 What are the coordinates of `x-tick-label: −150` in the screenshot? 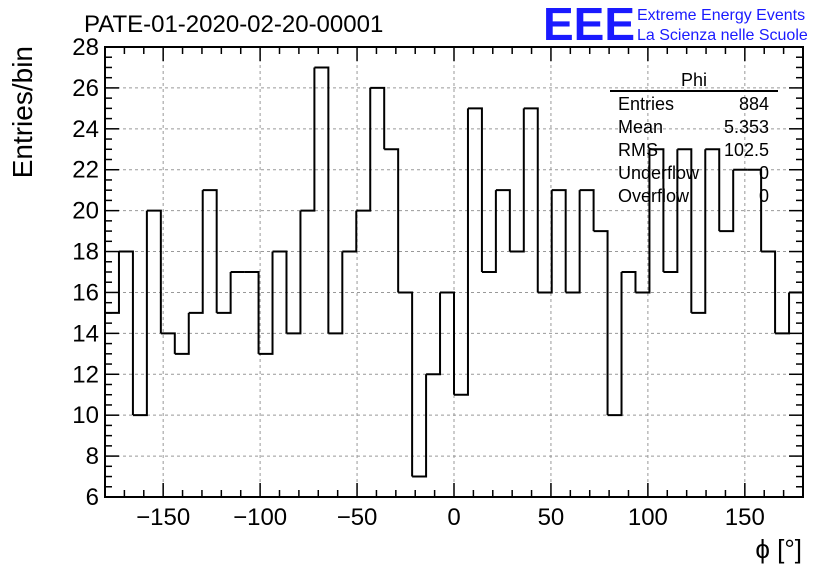 It's located at (163, 517).